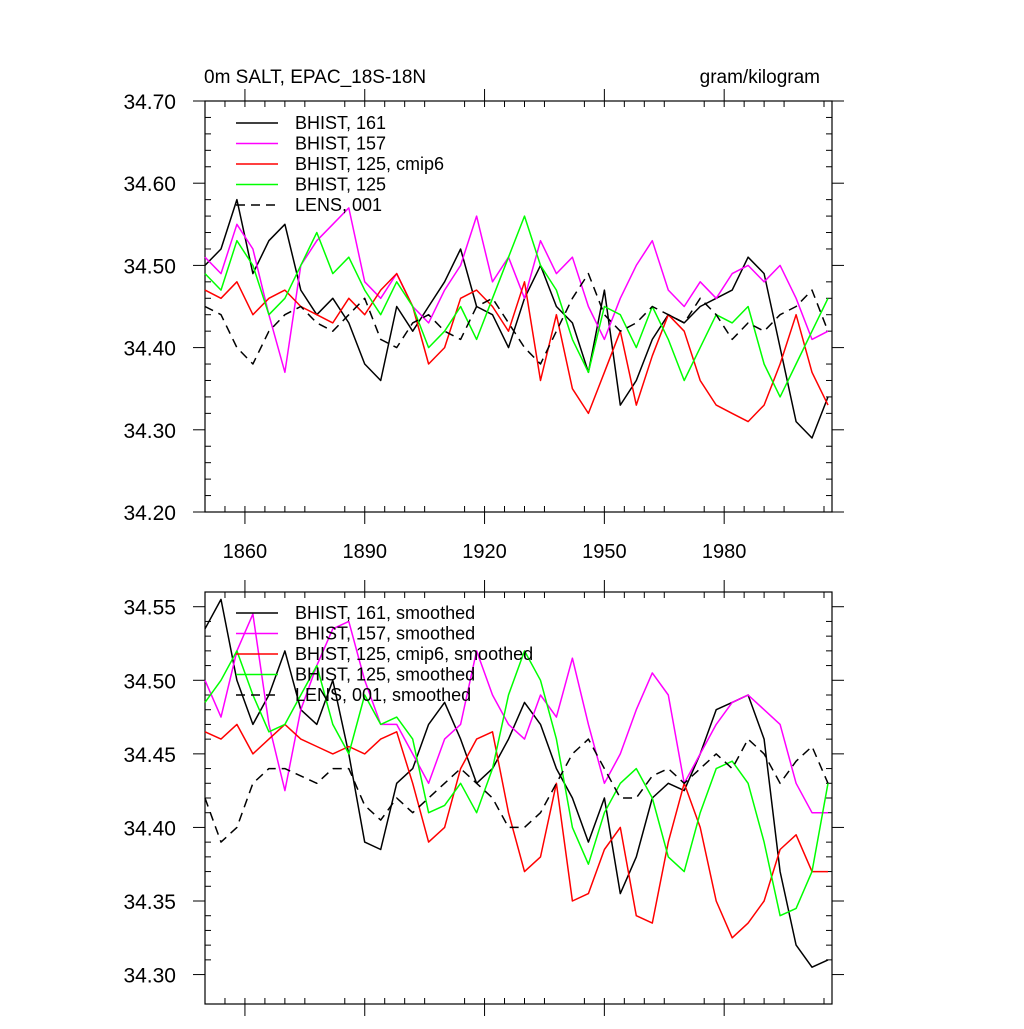  I want to click on bottom-legend-label-5: LENS, 001, smoothed, so click(383, 695).